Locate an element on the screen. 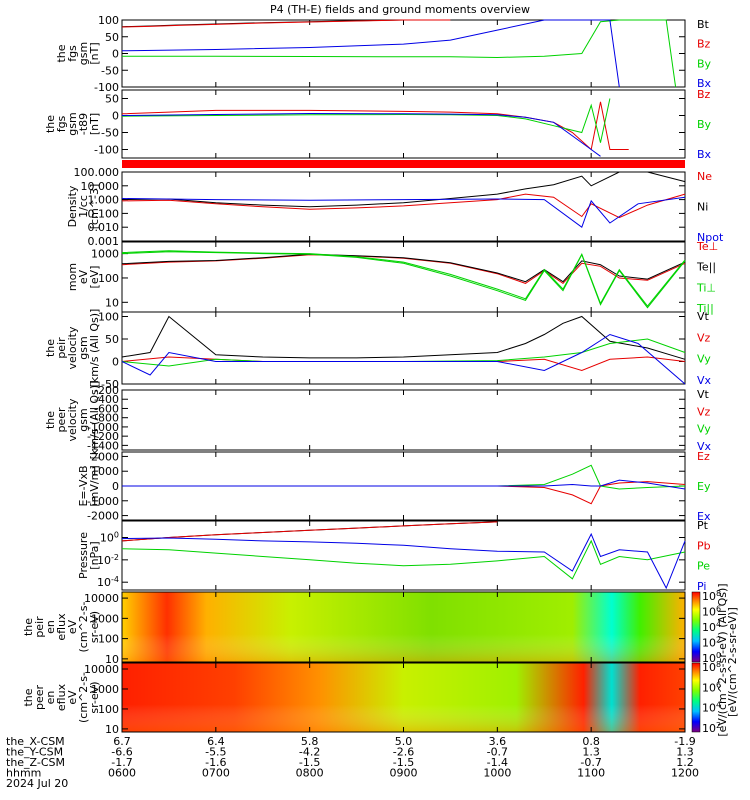 The height and width of the screenshot is (800, 750). x-axis-row-label: the_Y-CSM is located at coordinates (34, 752).